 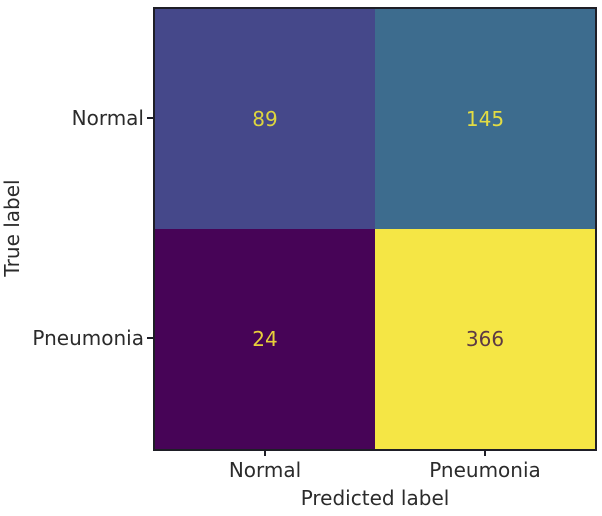 What do you see at coordinates (150, 118) in the screenshot?
I see `y-tick-normal` at bounding box center [150, 118].